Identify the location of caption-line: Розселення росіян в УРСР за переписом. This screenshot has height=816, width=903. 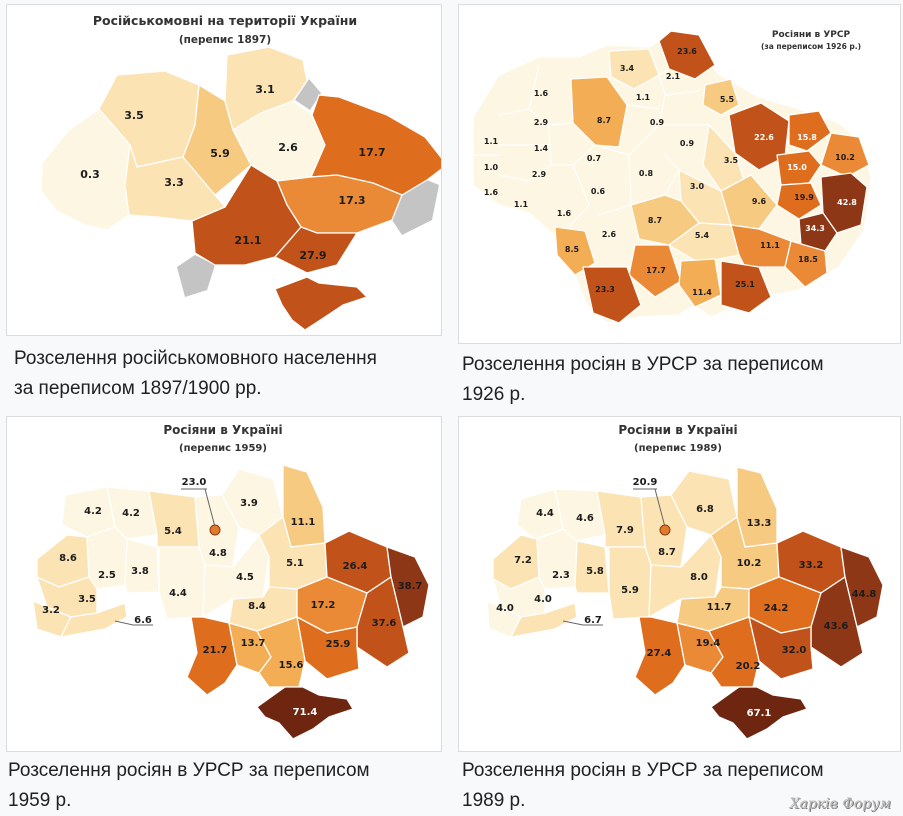
(189, 770).